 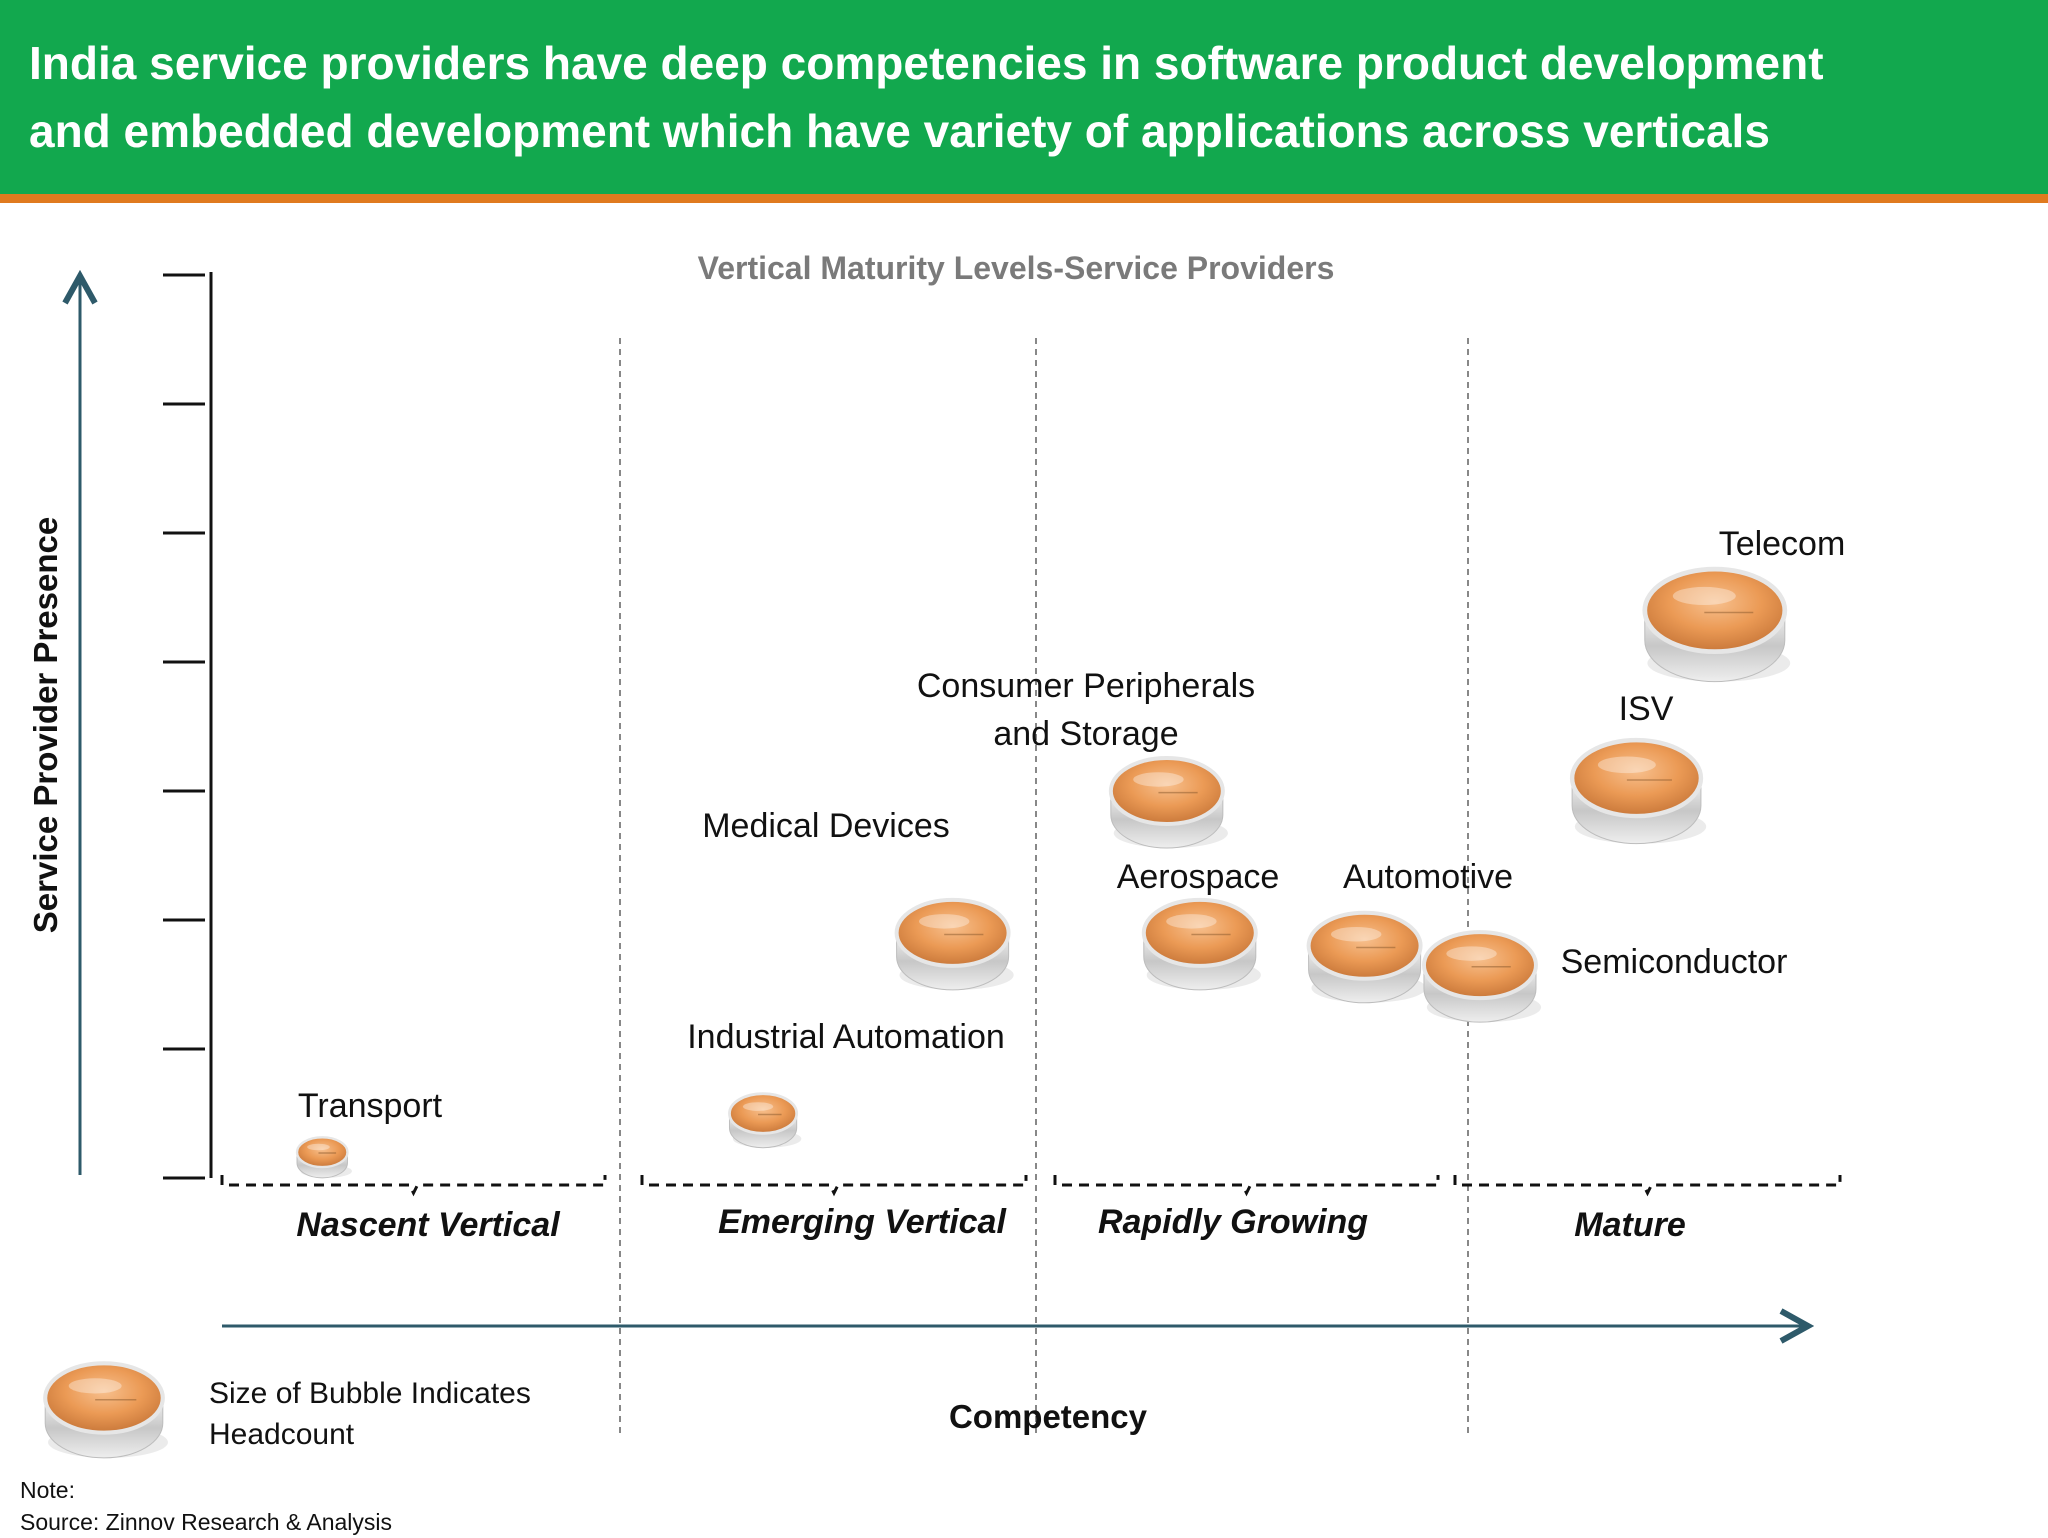 What do you see at coordinates (206, 1506) in the screenshot?
I see `footer-note: Note: Source: Zinnov Research & Analysis` at bounding box center [206, 1506].